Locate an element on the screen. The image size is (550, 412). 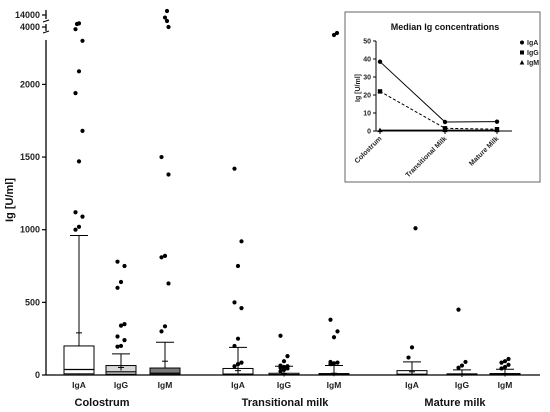
y-tick-label: 500 is located at coordinates (32, 302).